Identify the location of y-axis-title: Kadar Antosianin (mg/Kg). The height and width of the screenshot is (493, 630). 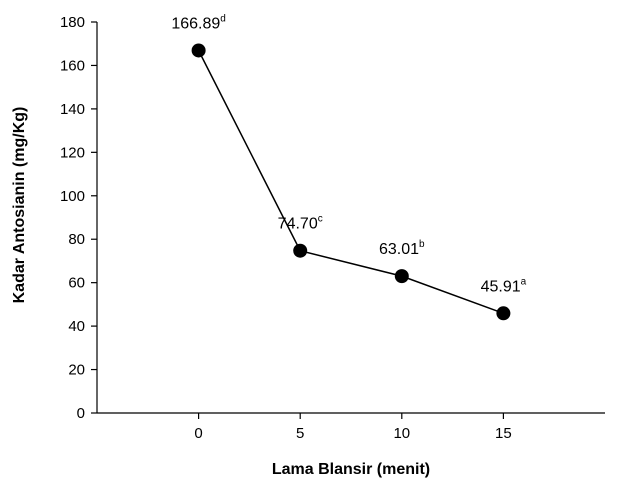
(19, 205).